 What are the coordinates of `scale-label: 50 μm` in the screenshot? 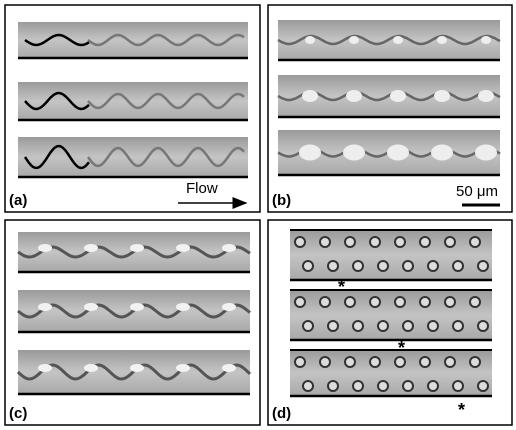 It's located at (477, 191).